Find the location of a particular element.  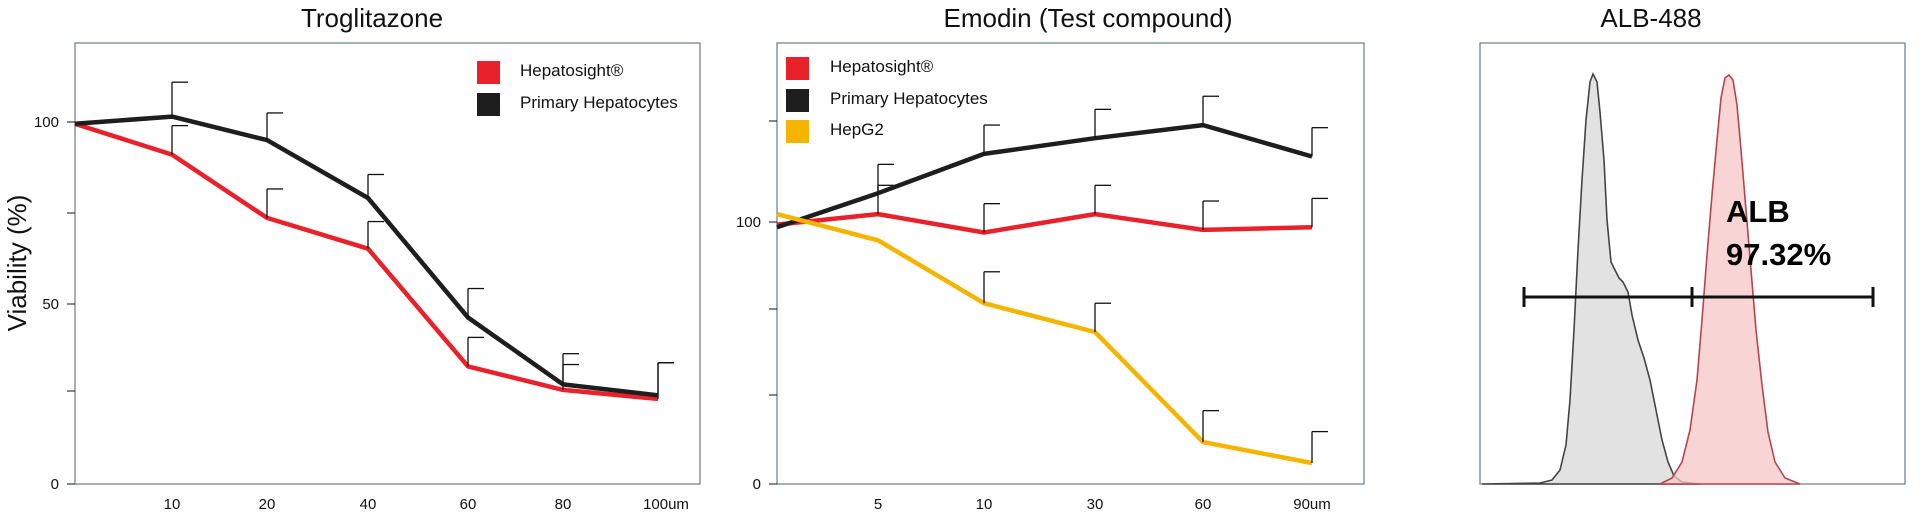

emodin-y-ticks: 0 100 is located at coordinates (756, 306).